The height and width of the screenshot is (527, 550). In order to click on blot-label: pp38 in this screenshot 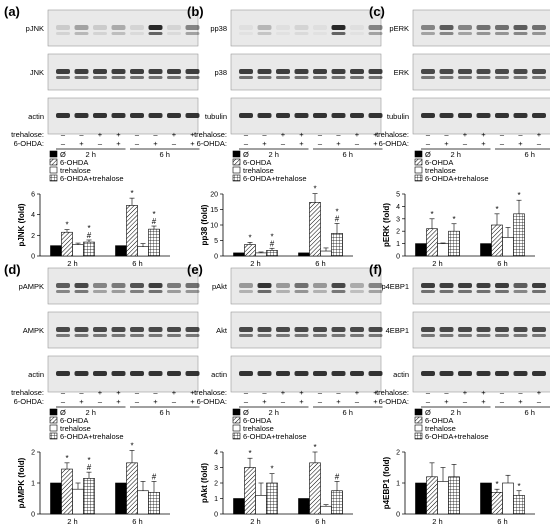, I will do `click(218, 28)`.